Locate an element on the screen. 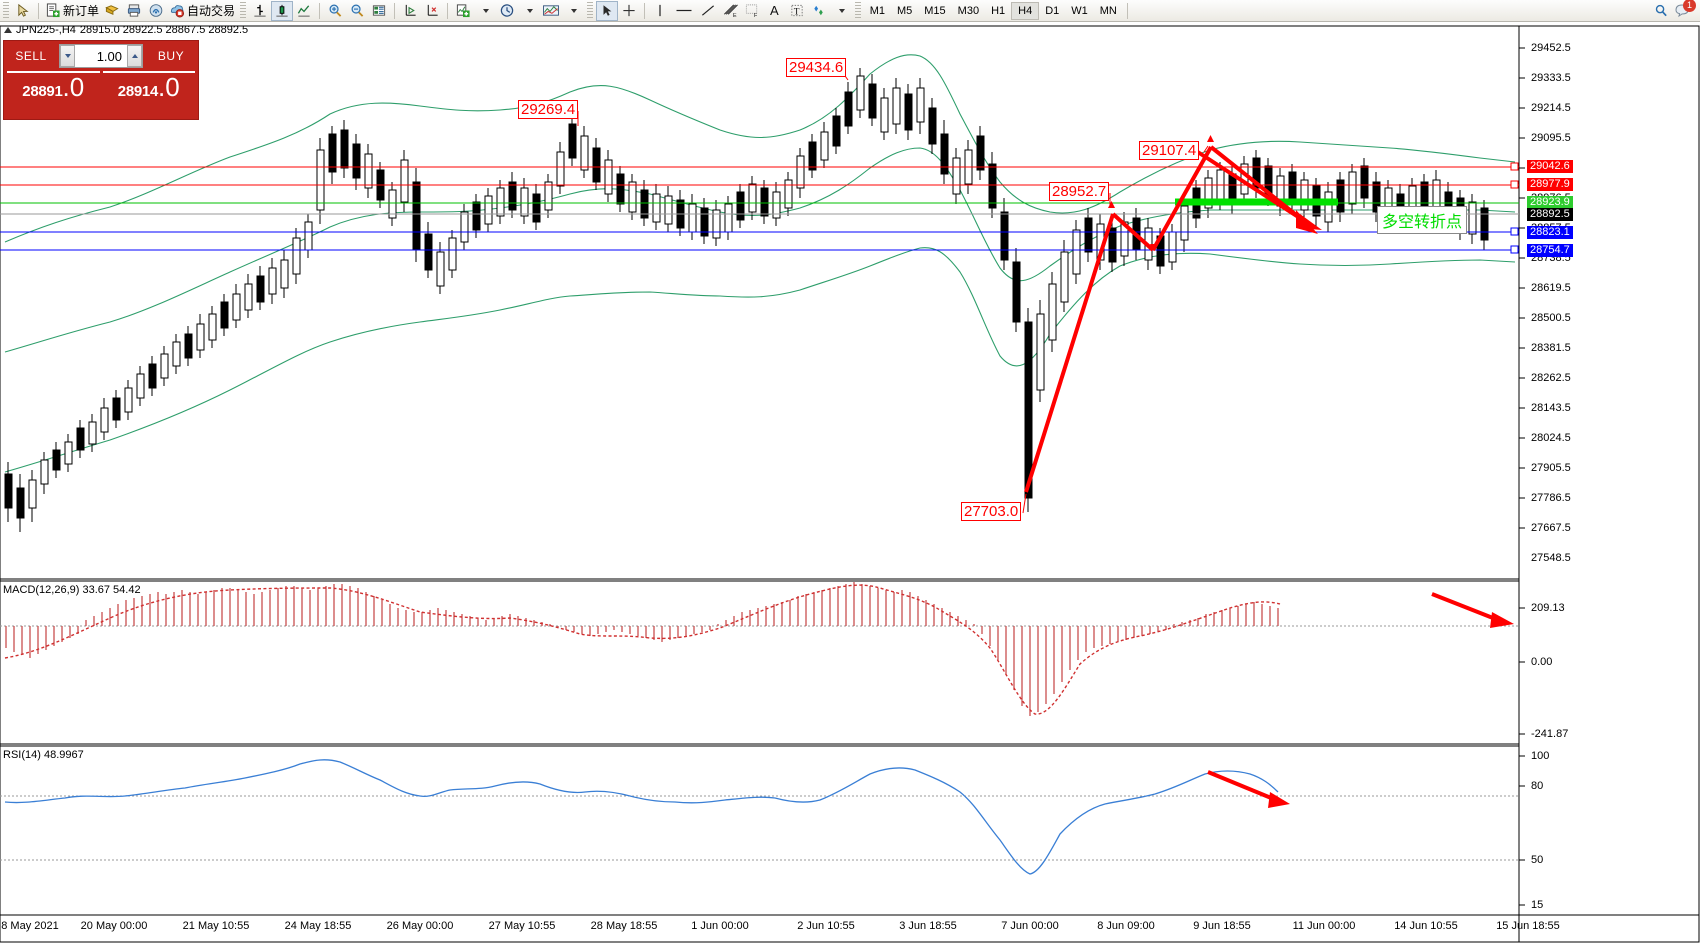  one-click-trade-panel: SELL 1.00 BUY 28891 .0 28914 .0 is located at coordinates (101, 80).